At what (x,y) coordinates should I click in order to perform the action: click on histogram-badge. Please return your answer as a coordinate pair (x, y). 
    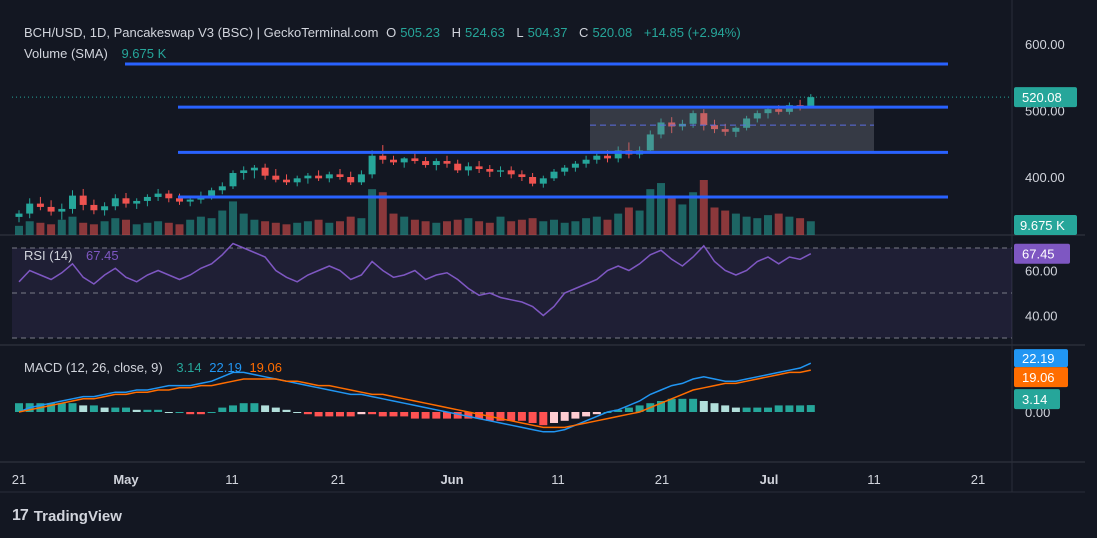
    Looking at the image, I should click on (1037, 399).